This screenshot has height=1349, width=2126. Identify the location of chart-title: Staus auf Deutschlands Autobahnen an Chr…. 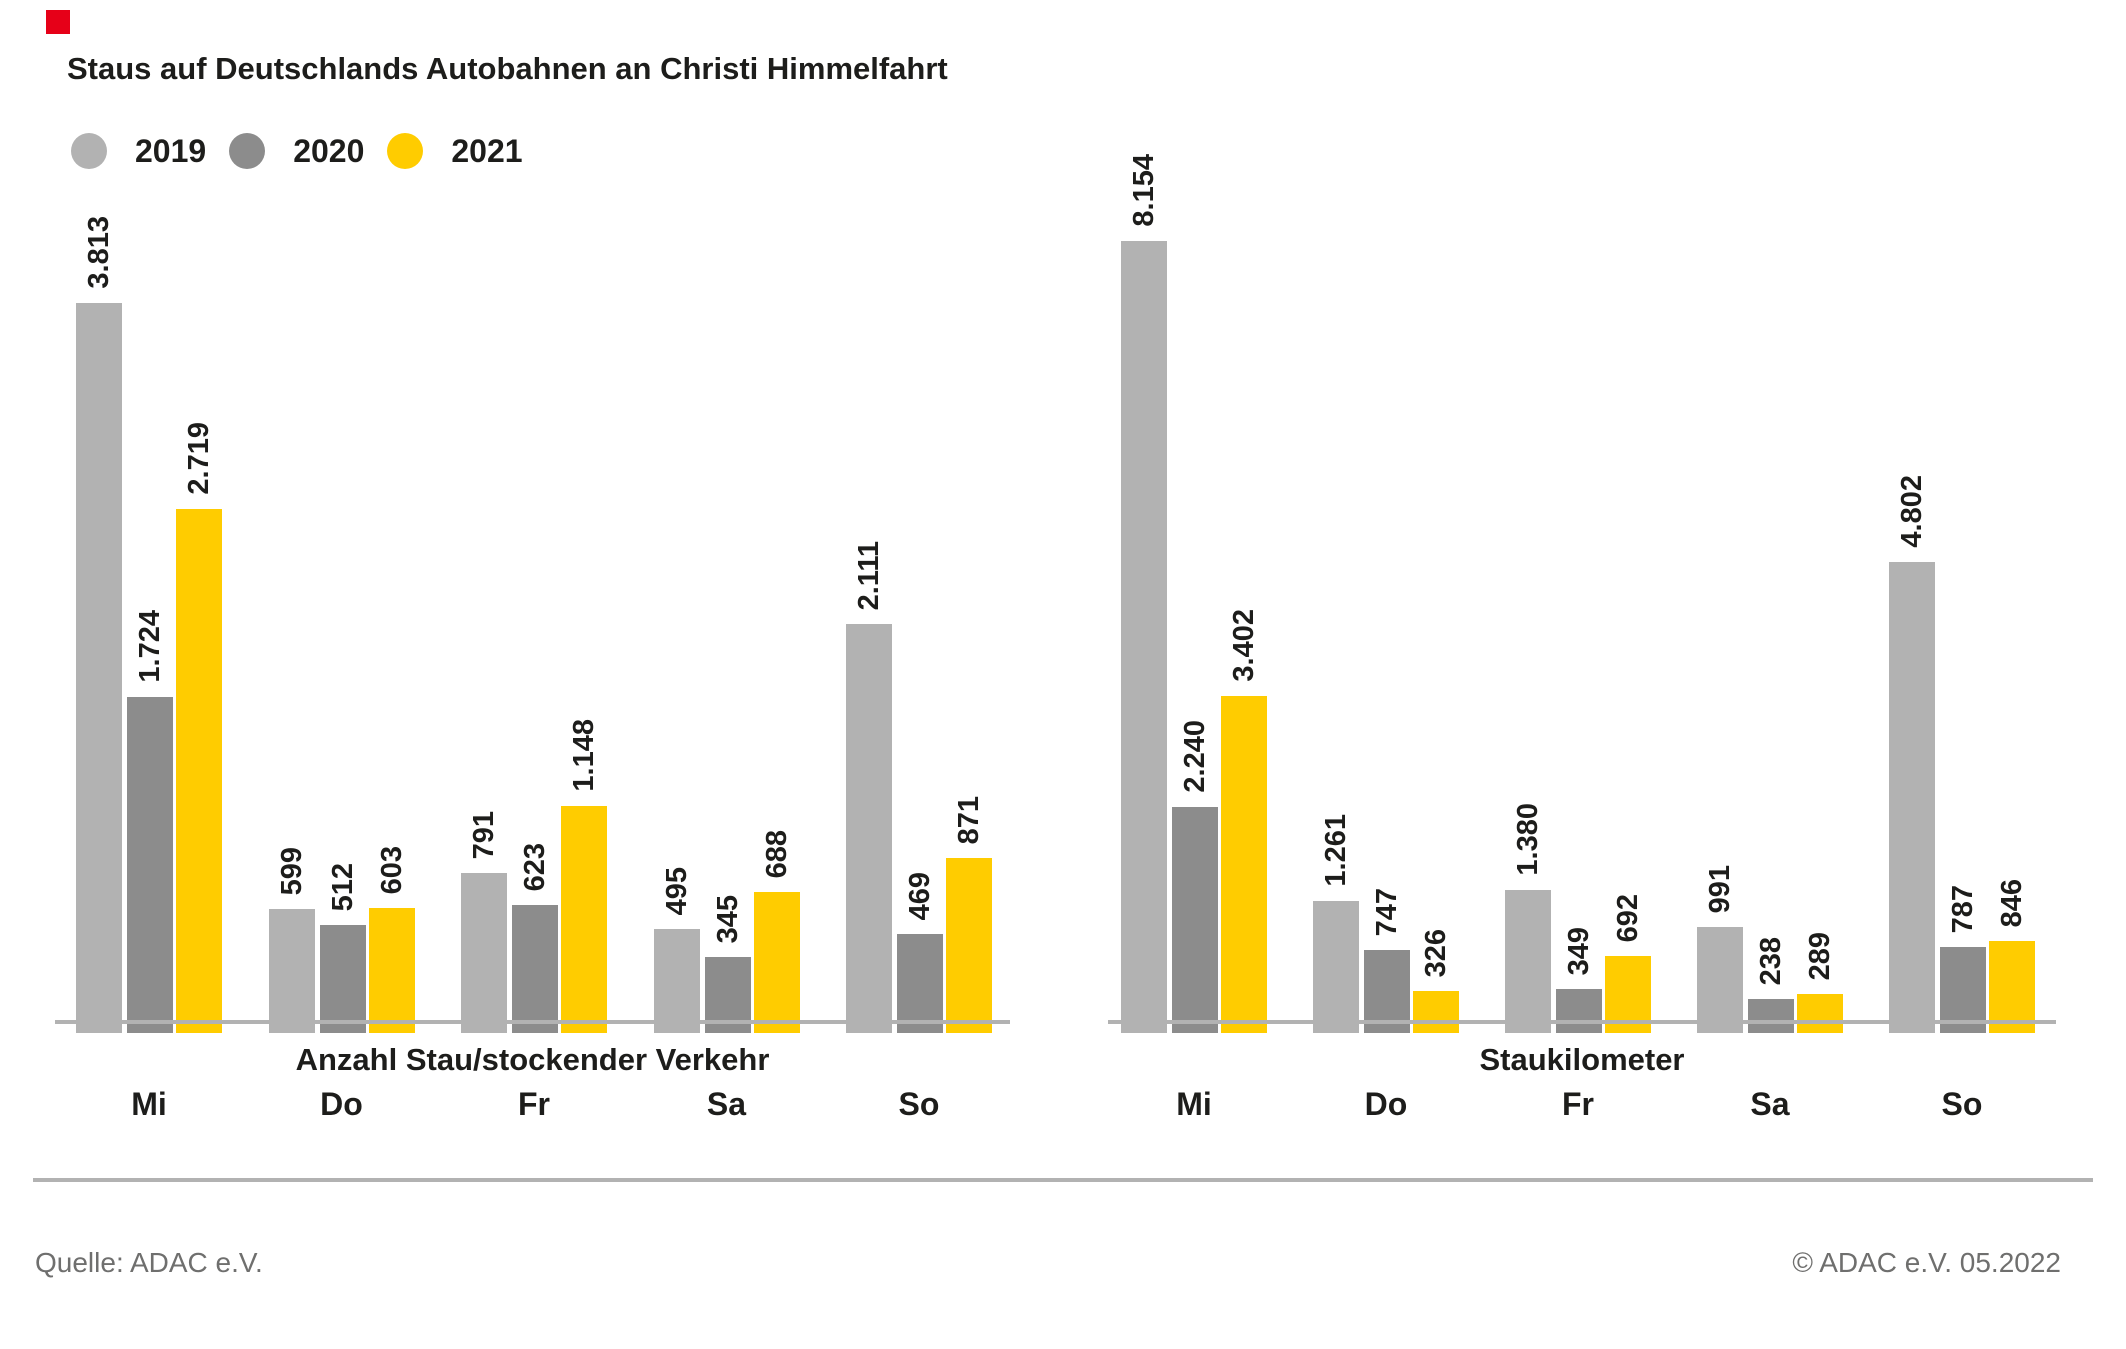
(507, 68).